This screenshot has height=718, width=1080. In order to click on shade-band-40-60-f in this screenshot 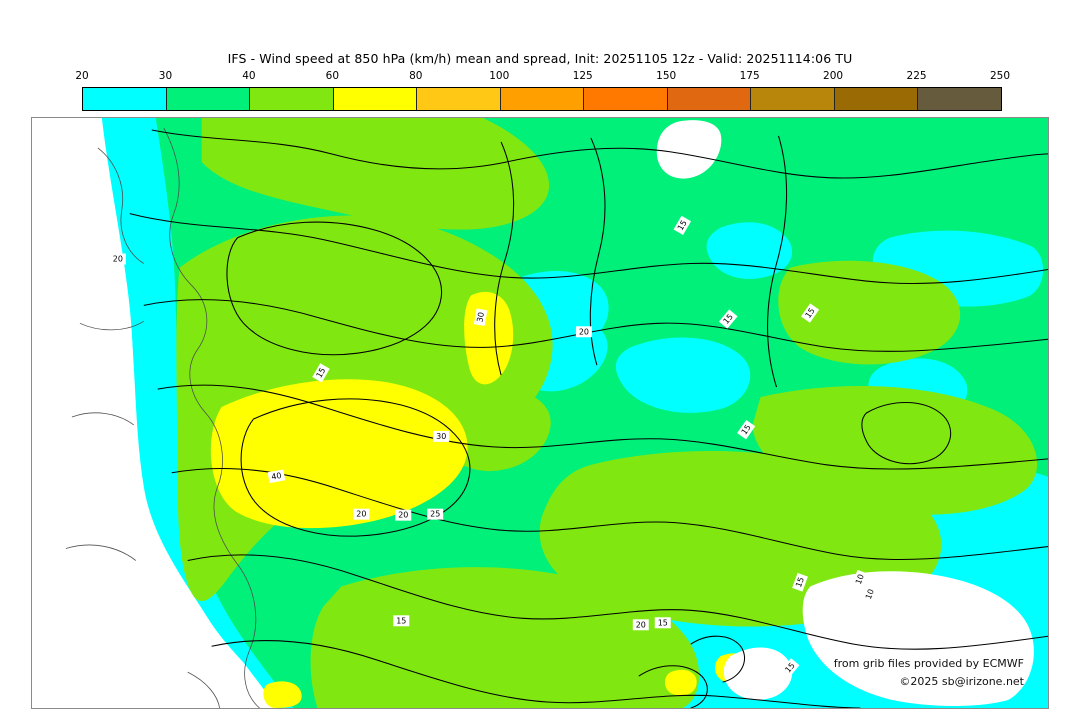, I will do `click(505, 637)`.